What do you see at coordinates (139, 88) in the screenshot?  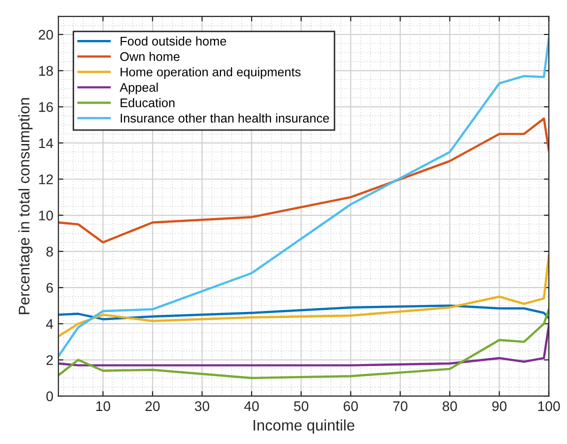 I see `legend-label: Appeal` at bounding box center [139, 88].